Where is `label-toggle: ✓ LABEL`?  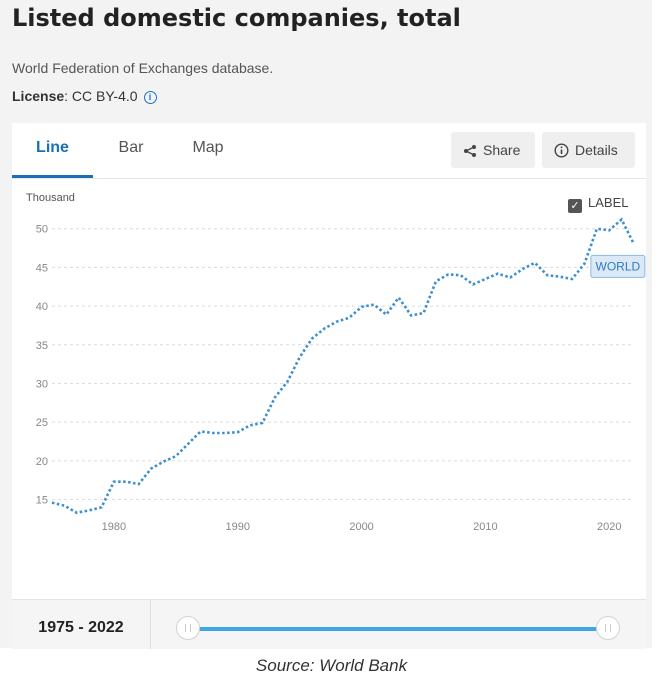
label-toggle: ✓ LABEL is located at coordinates (598, 204).